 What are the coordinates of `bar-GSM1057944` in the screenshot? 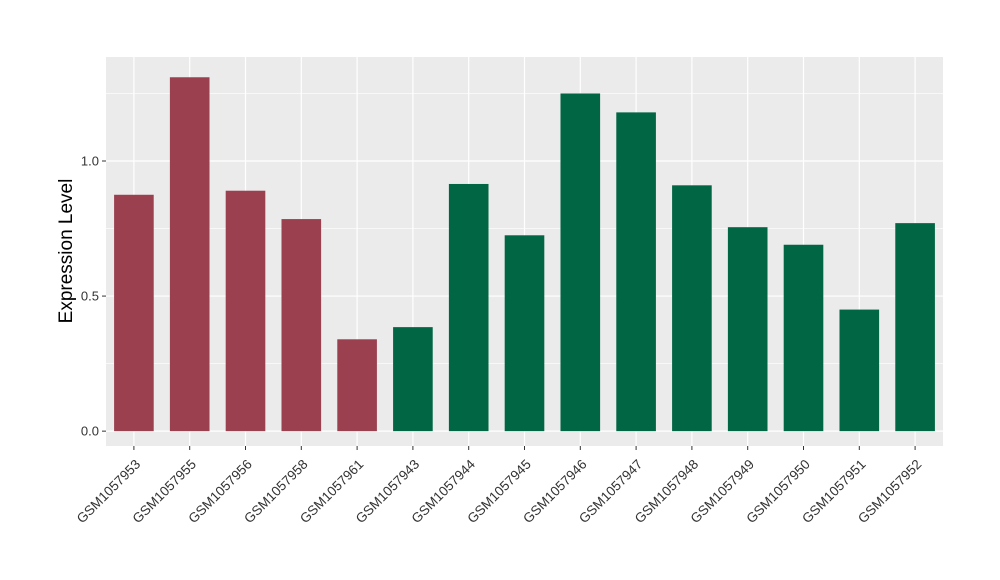 It's located at (468, 307).